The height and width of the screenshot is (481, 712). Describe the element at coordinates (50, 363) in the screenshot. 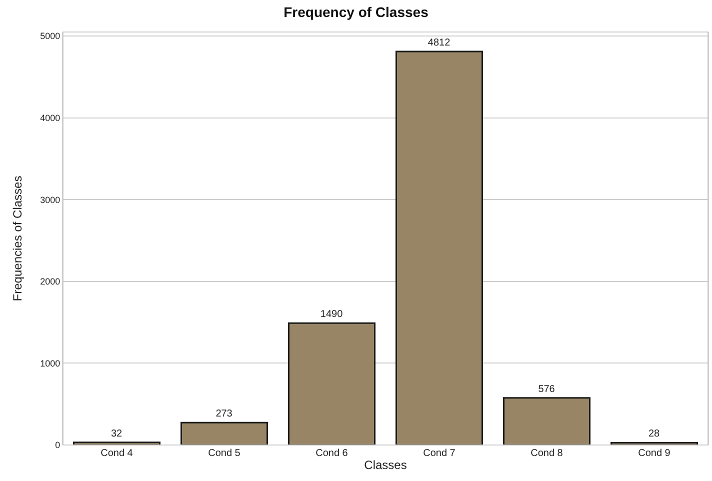

I see `y-tick-label: 1000` at that location.